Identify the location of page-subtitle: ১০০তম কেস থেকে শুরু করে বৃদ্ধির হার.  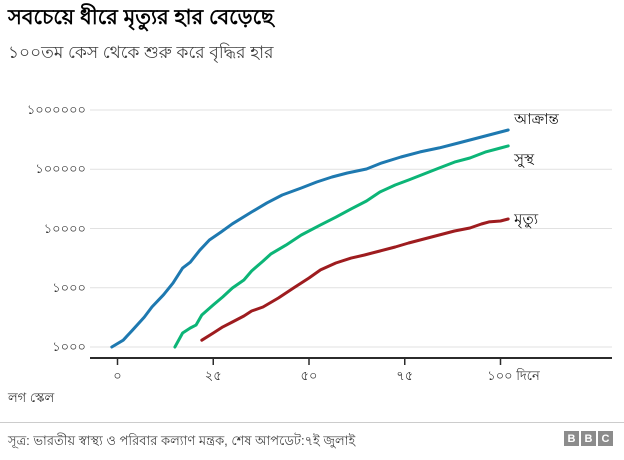
(141, 52).